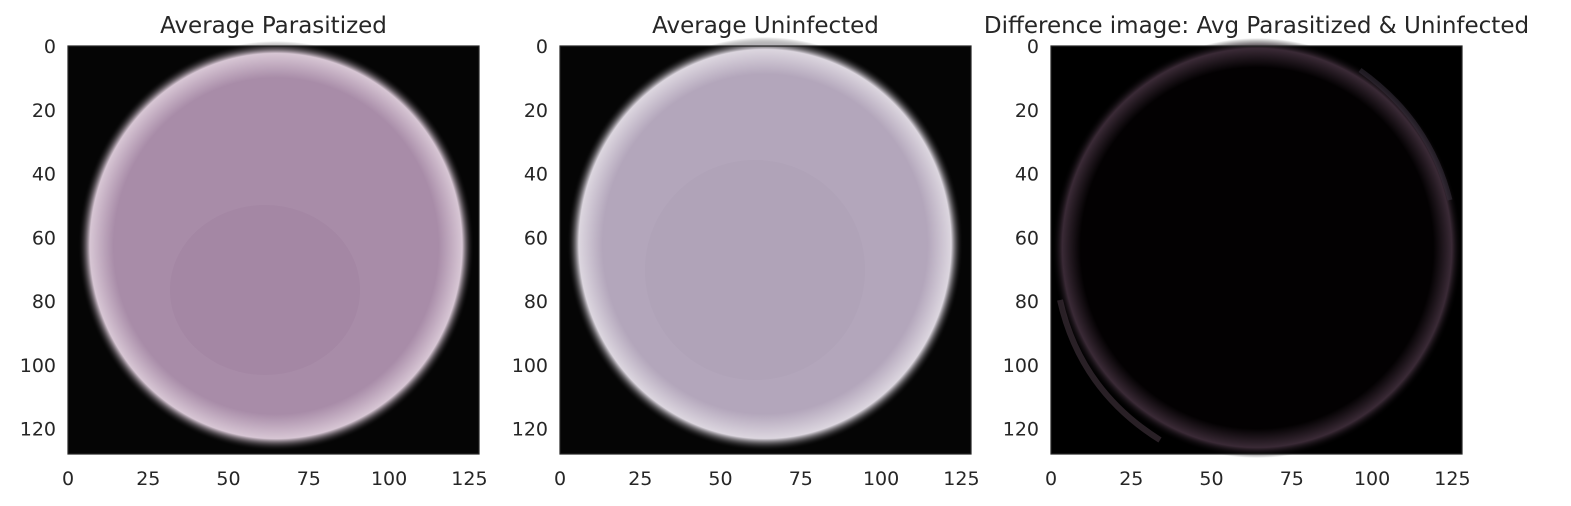 The image size is (1571, 506). I want to click on panel-title: Average Uninfected, so click(765, 26).